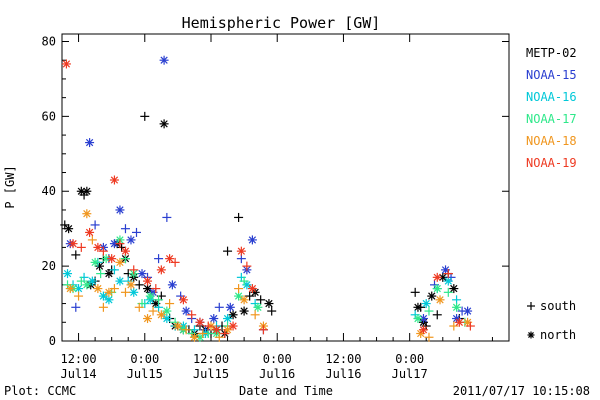 The width and height of the screenshot is (600, 400). What do you see at coordinates (551, 53) in the screenshot?
I see `legend-entry: METP-02` at bounding box center [551, 53].